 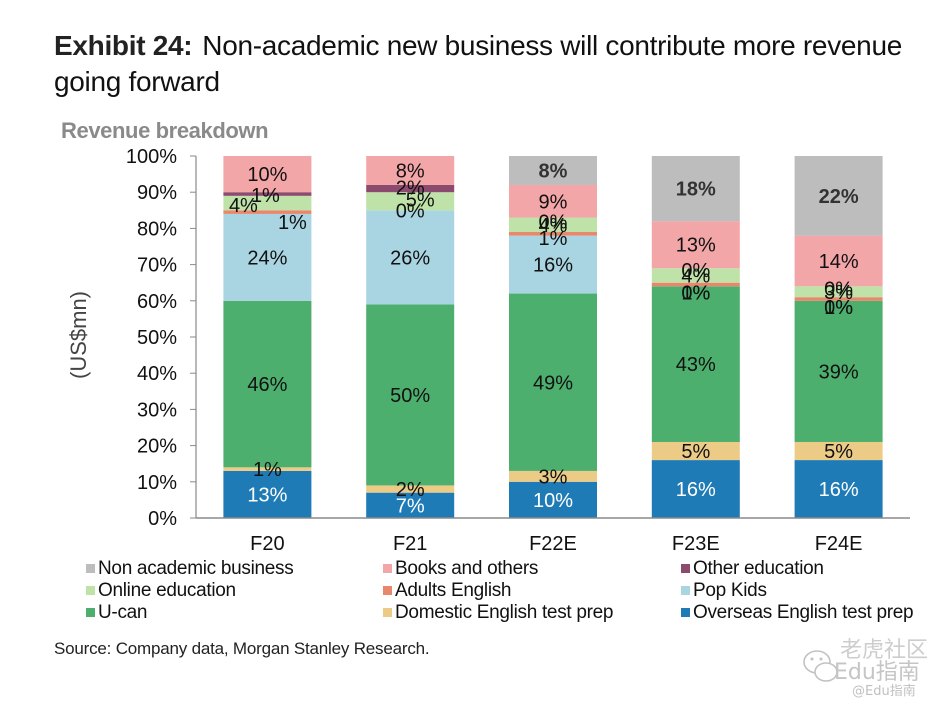 I want to click on y-tick-label: 0%, so click(x=162, y=519).